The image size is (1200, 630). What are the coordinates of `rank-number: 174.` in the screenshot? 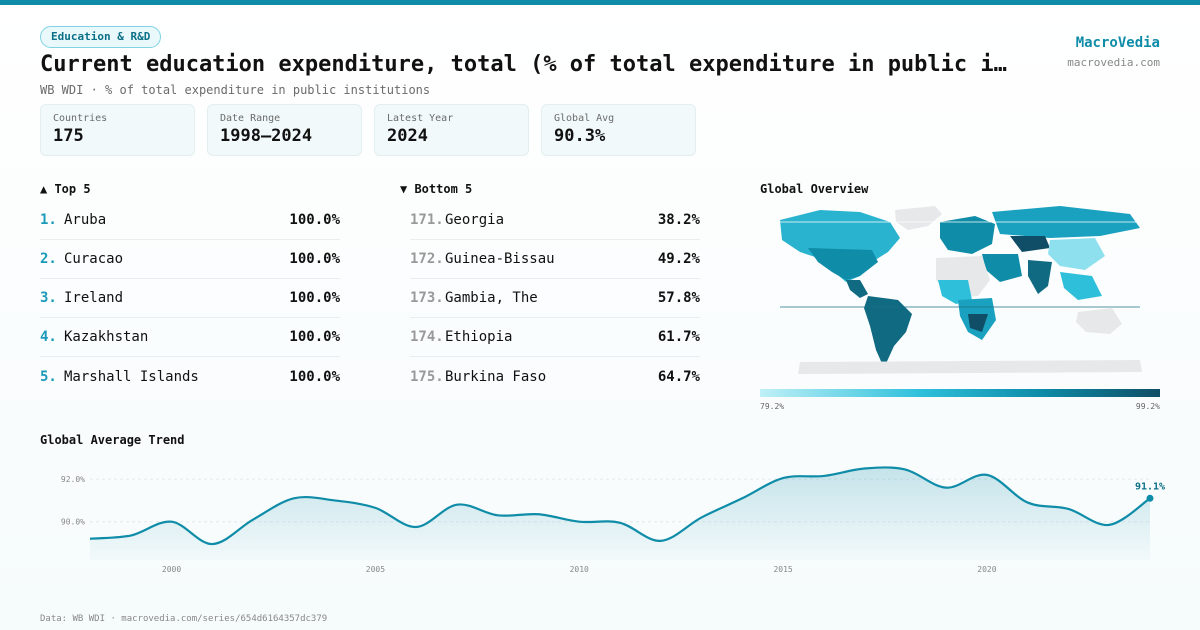 It's located at (427, 337).